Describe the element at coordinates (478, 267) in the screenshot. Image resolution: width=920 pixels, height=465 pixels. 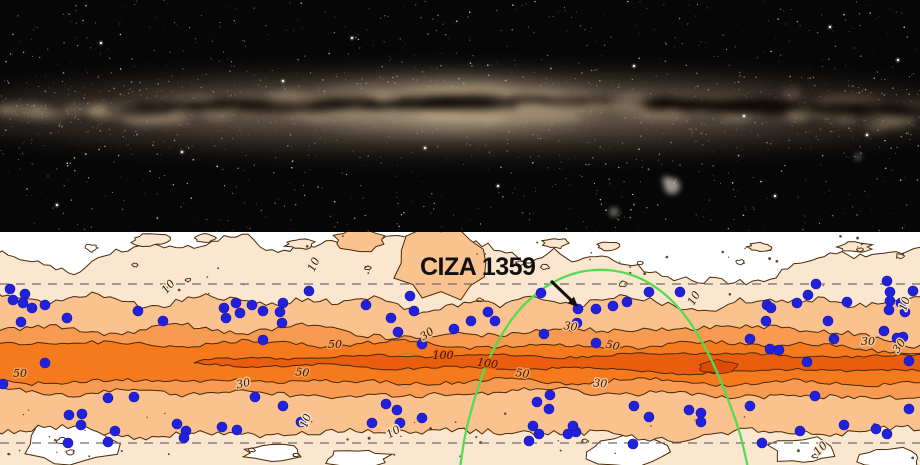
I see `ciza-annotation-label: CIZA 1359` at that location.